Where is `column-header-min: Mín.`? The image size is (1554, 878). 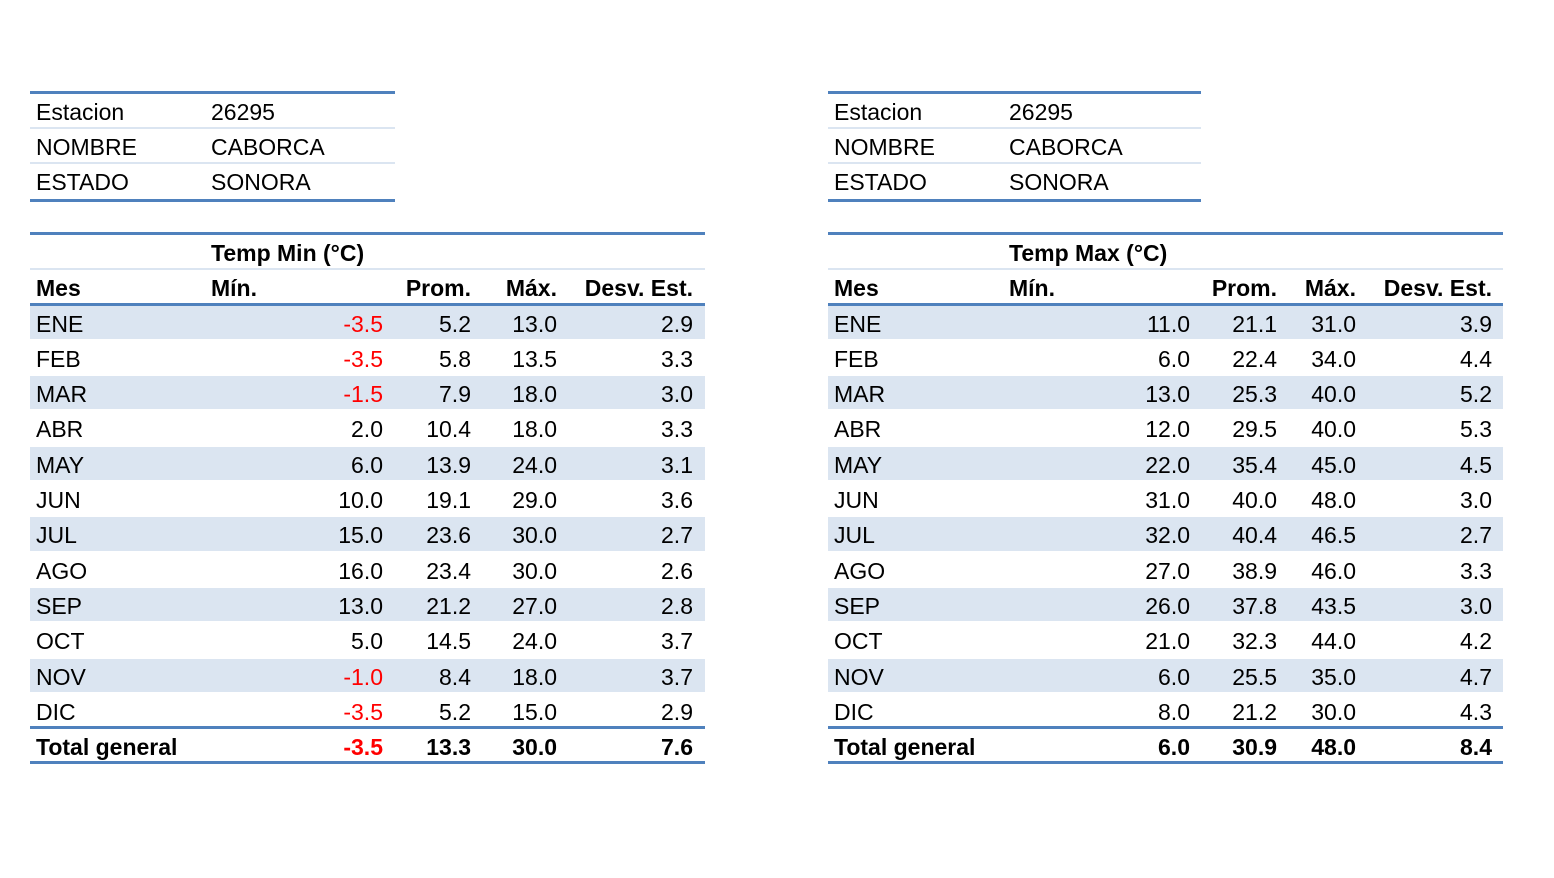
column-header-min: Mín. is located at coordinates (234, 288).